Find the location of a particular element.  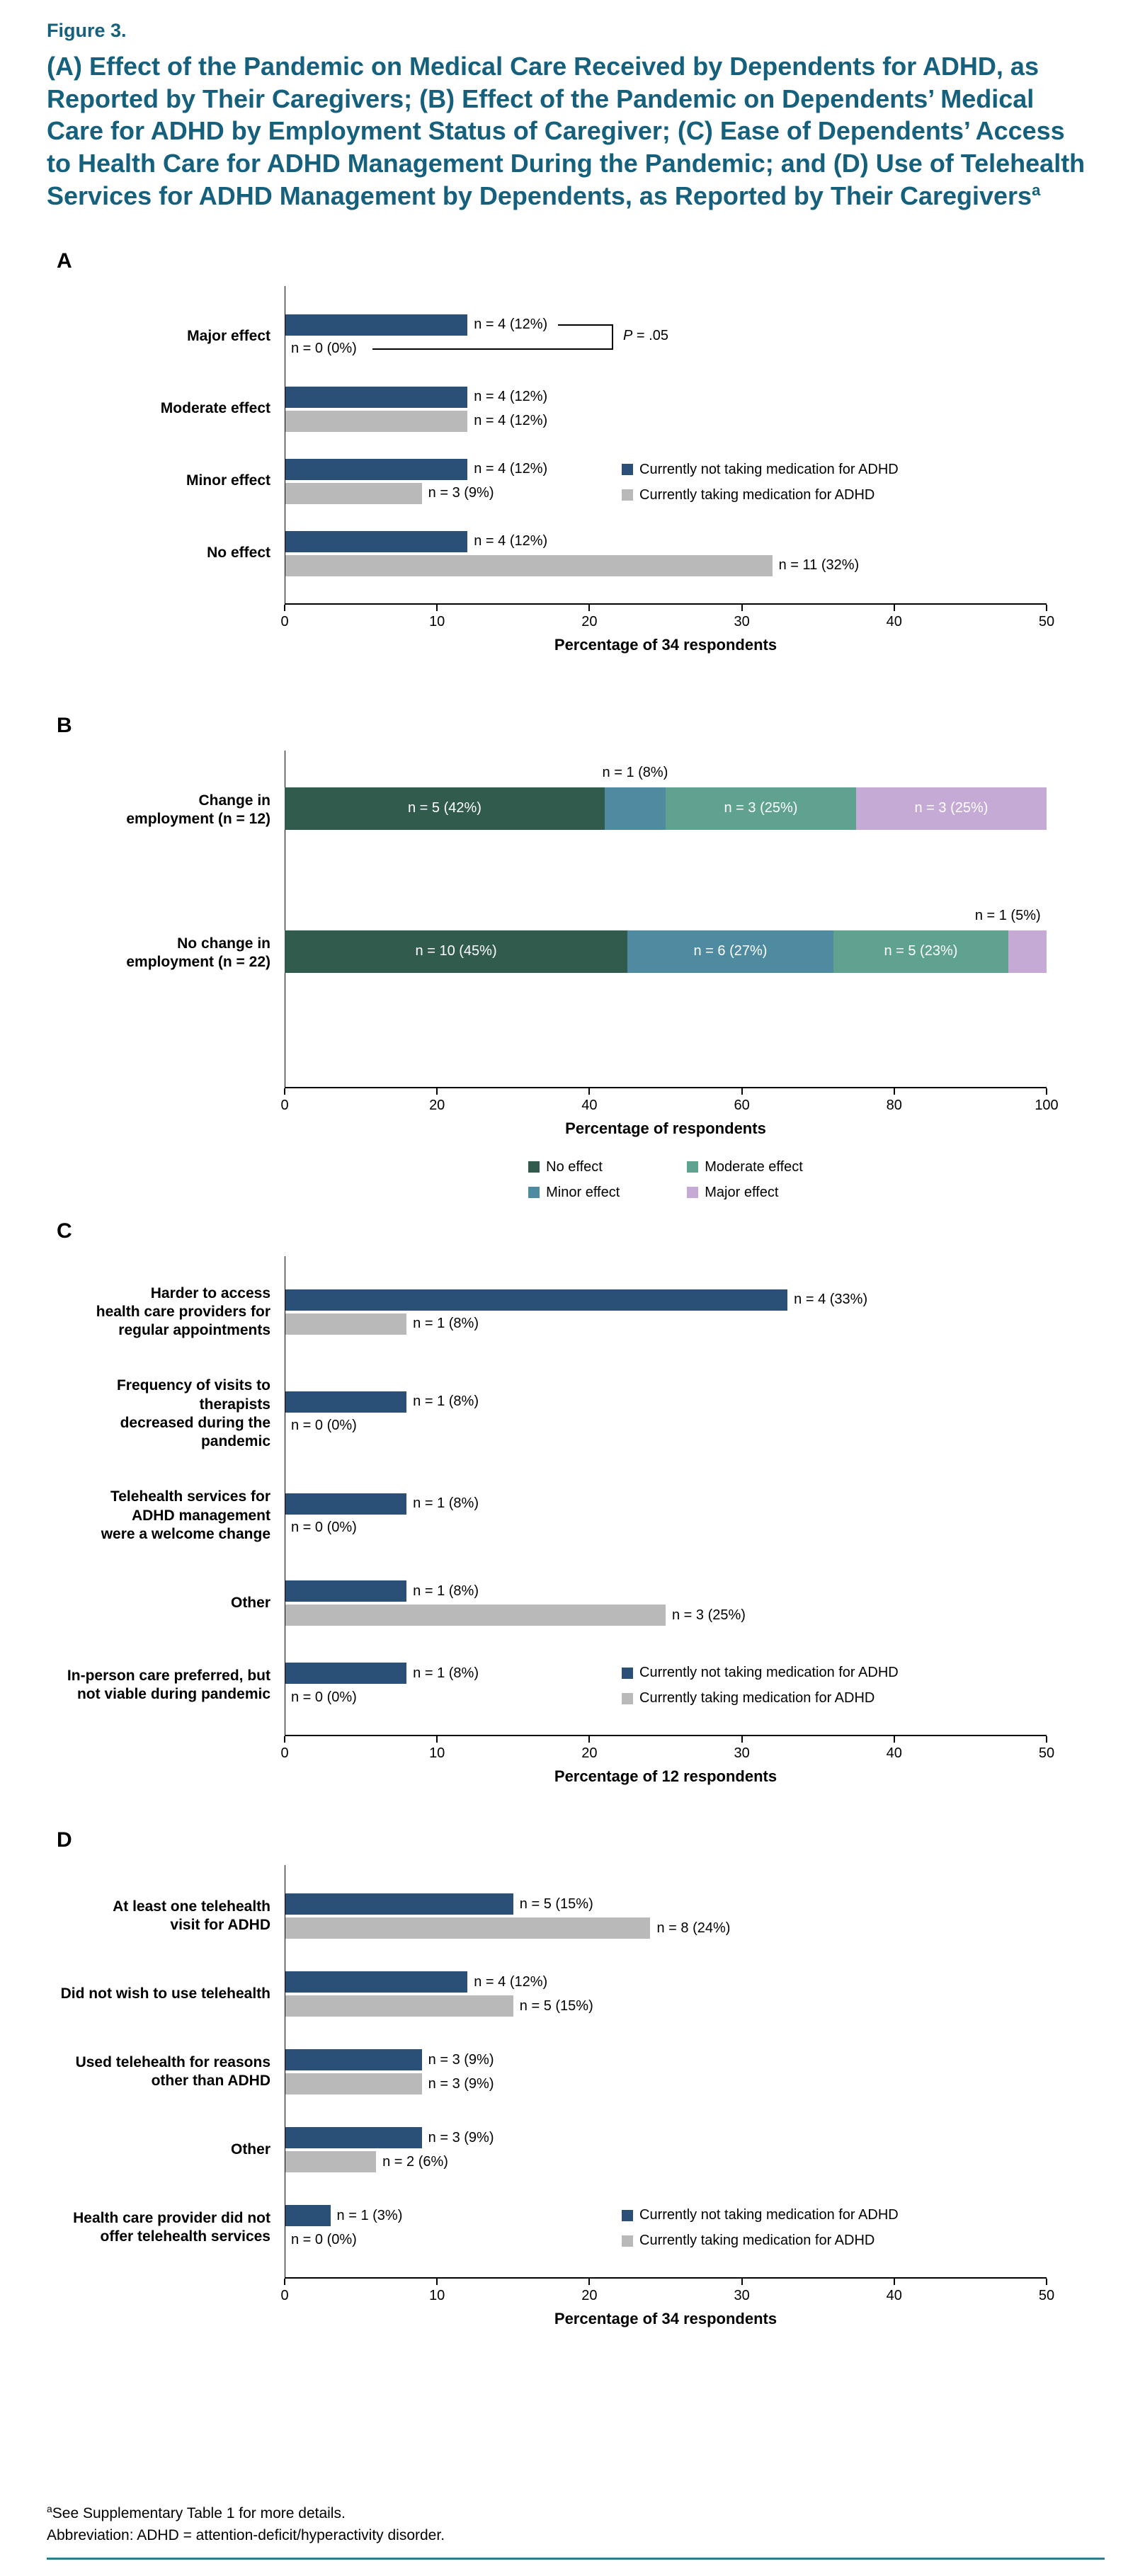

bar-segment: n = 6 (27%) is located at coordinates (730, 952).